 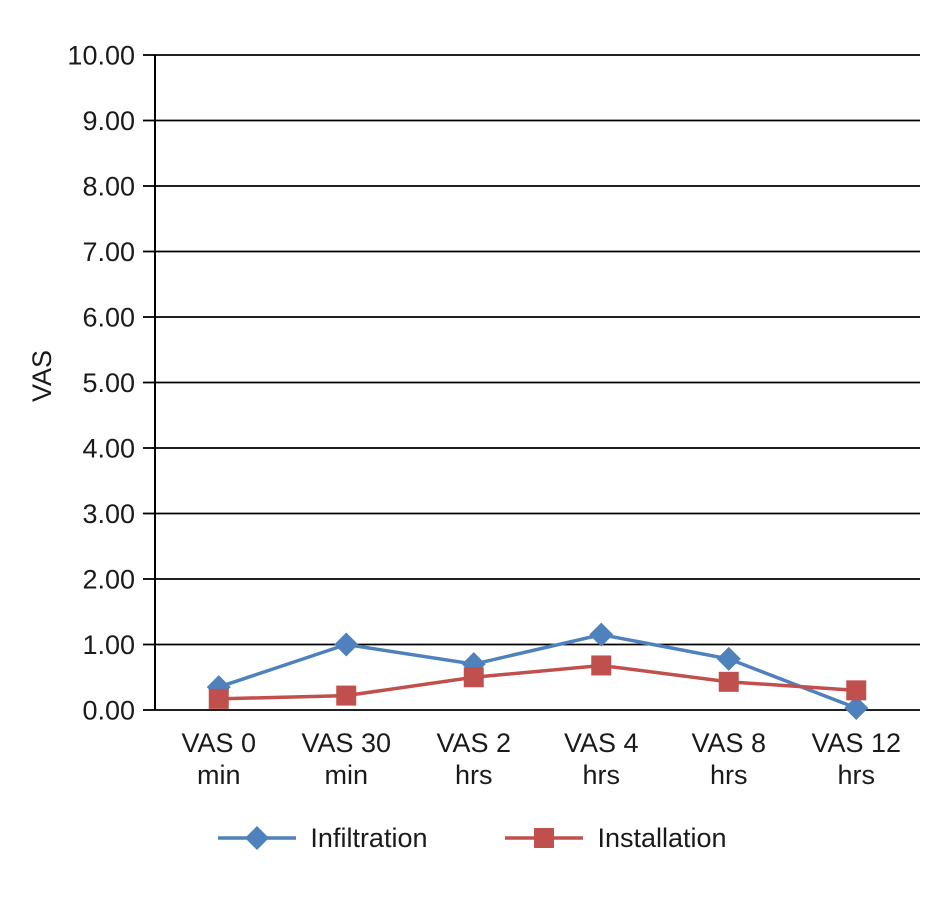 What do you see at coordinates (218, 759) in the screenshot?
I see `x-category-label: VAS 0 min` at bounding box center [218, 759].